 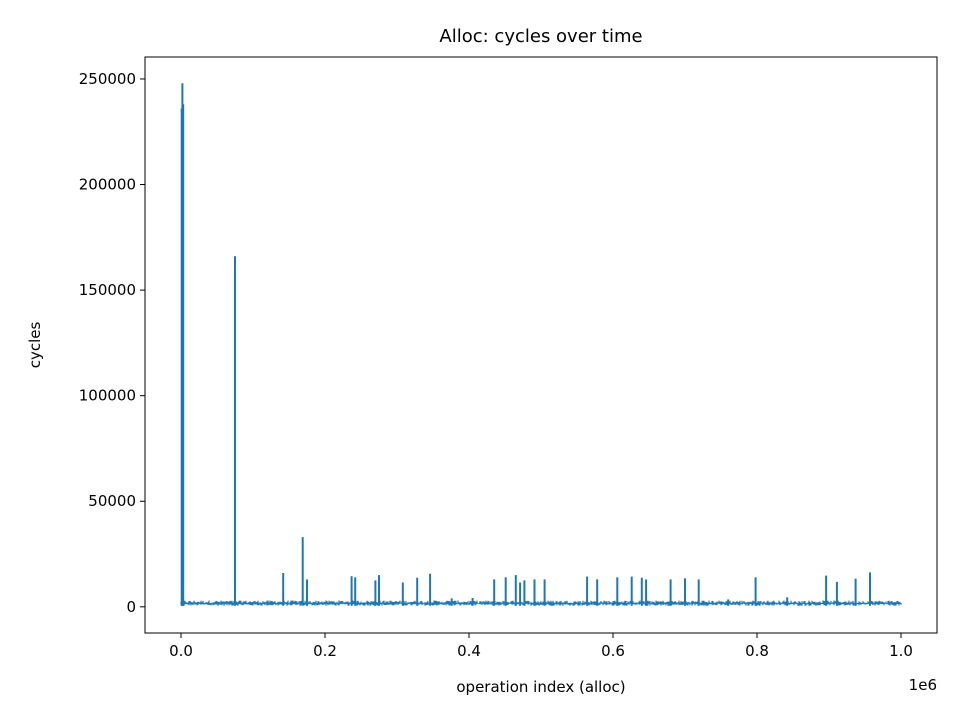 I want to click on x-offset-label: 1e6, so click(x=923, y=685).